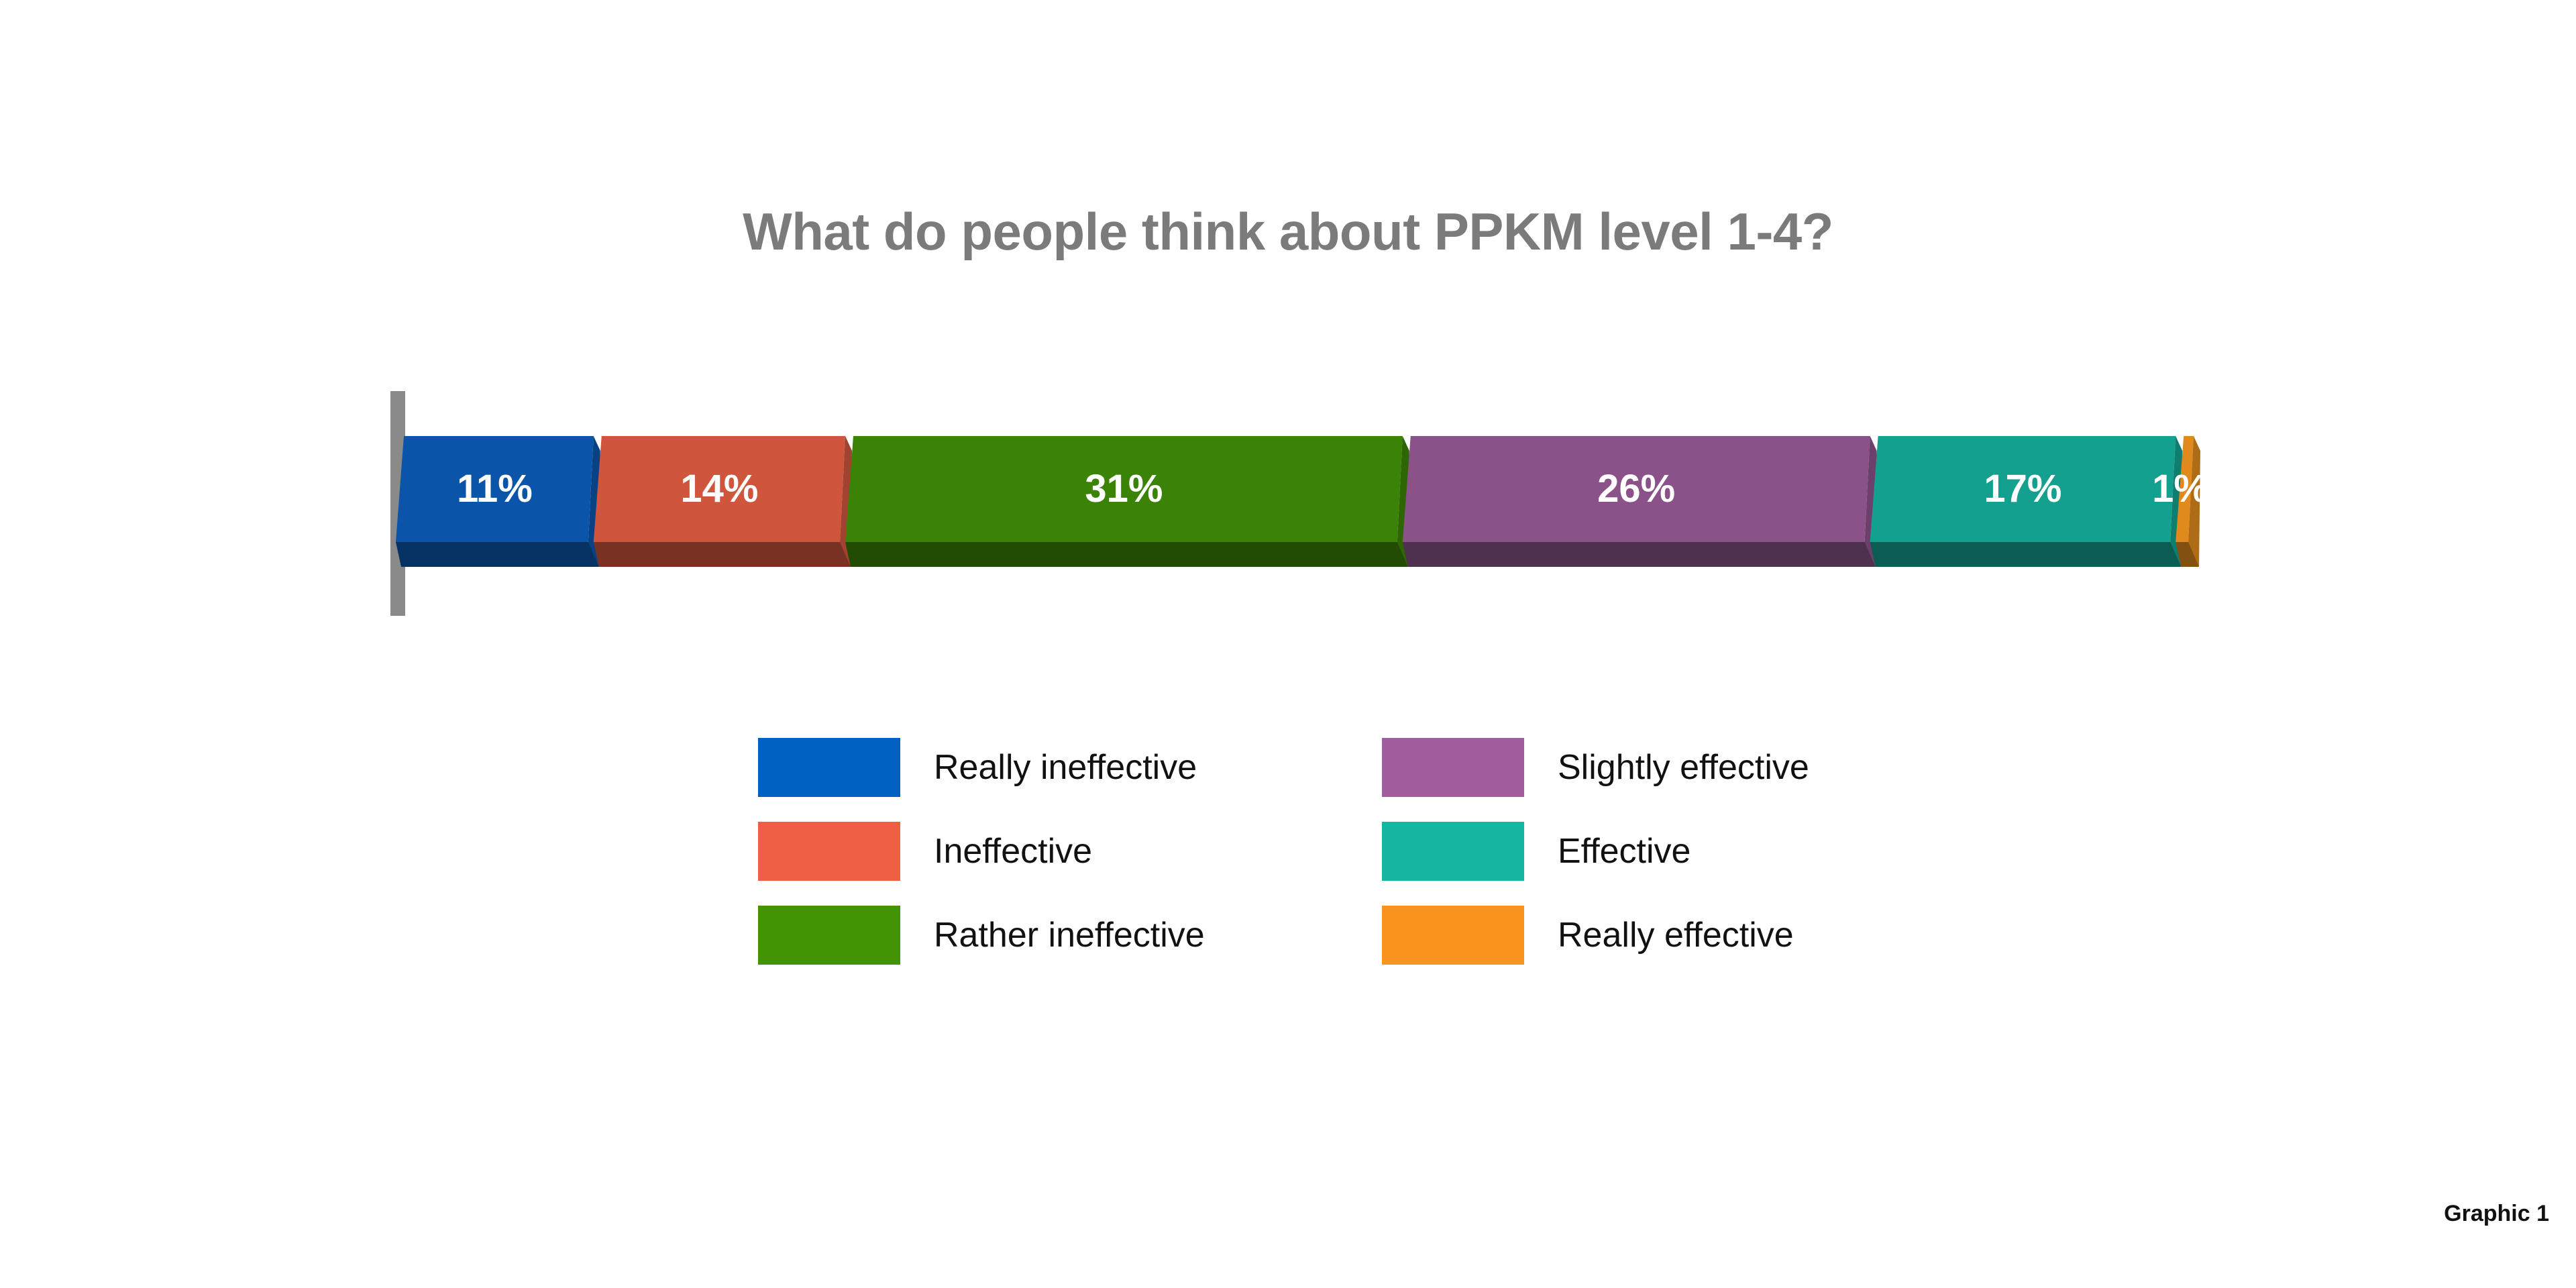 Image resolution: width=2576 pixels, height=1288 pixels. What do you see at coordinates (1624, 851) in the screenshot?
I see `legend-label: Effective` at bounding box center [1624, 851].